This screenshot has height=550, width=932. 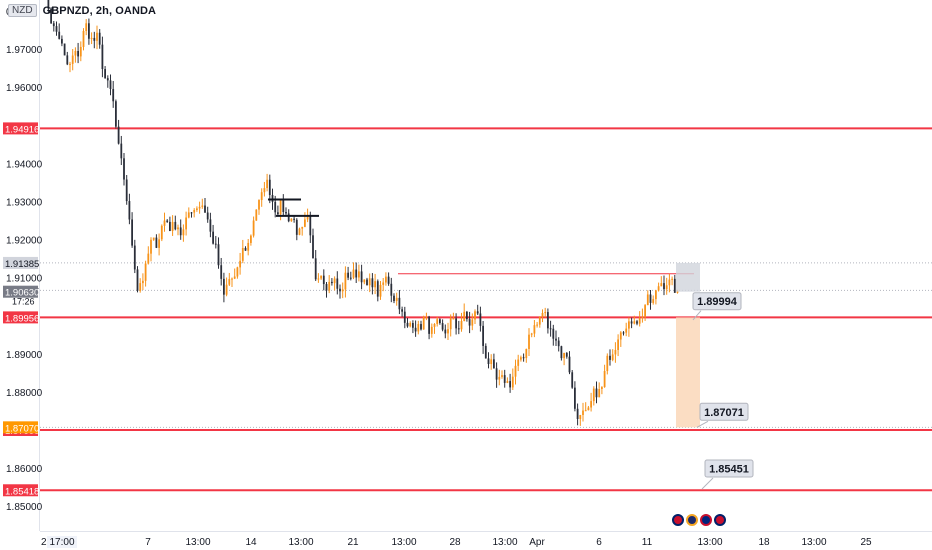 What do you see at coordinates (23, 301) in the screenshot?
I see `price-tag-countdown: 17:26` at bounding box center [23, 301].